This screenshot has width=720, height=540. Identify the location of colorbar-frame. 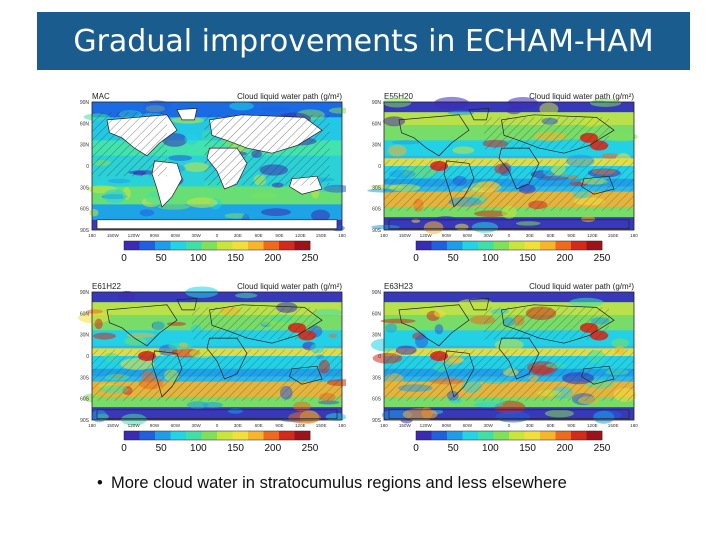
(509, 245).